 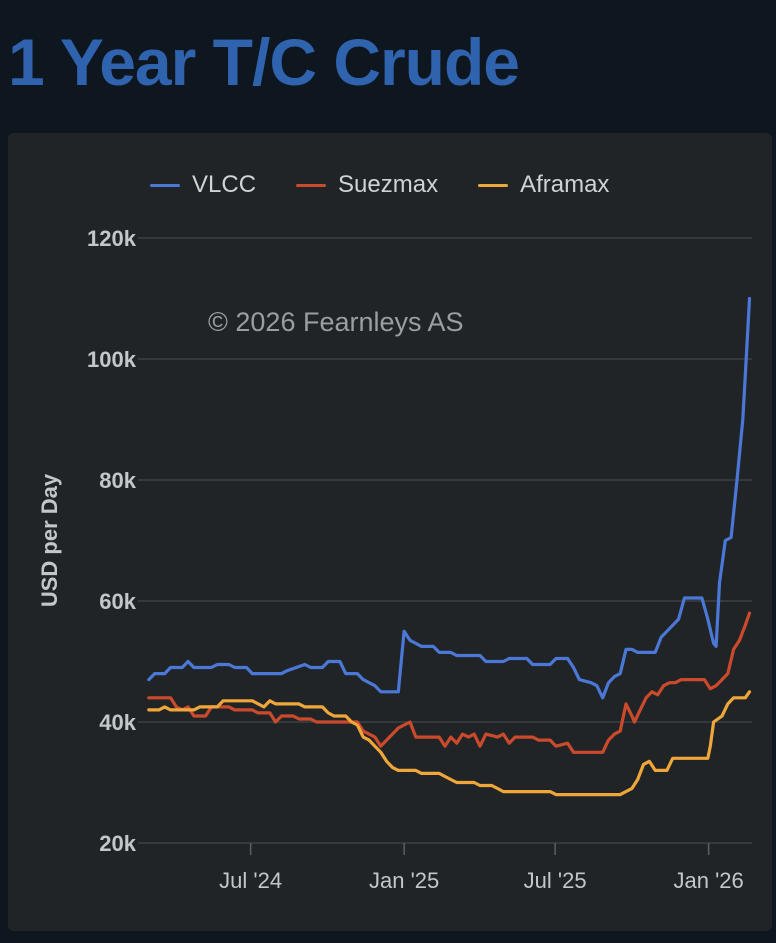 I want to click on y-tick-label: 100k, so click(x=112, y=359).